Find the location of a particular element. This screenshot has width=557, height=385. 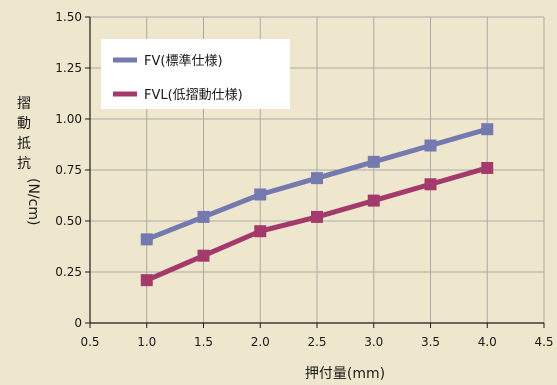

y-axis-label-unit: (N/cm) is located at coordinates (33, 201).